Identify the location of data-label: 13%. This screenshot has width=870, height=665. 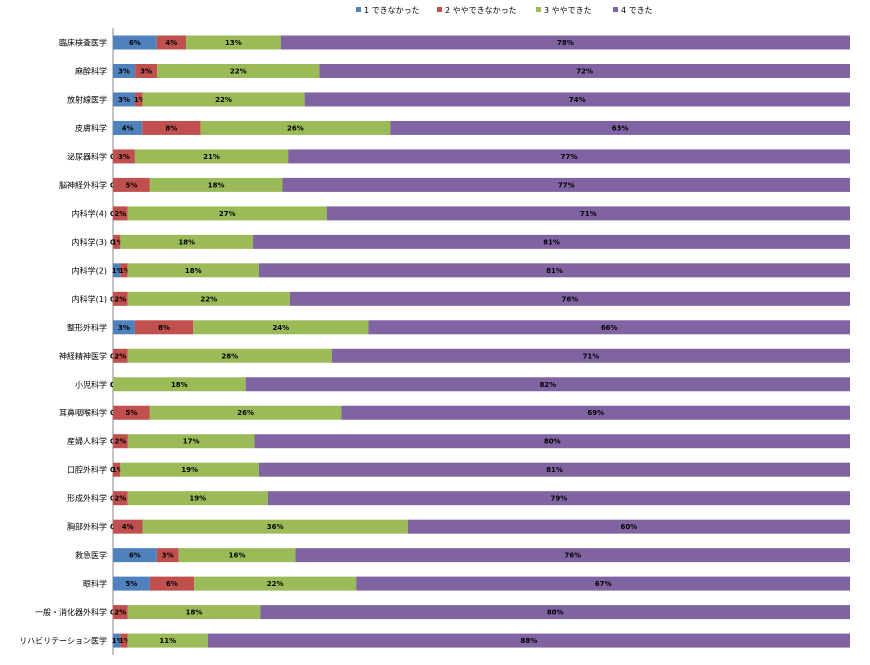
(233, 43).